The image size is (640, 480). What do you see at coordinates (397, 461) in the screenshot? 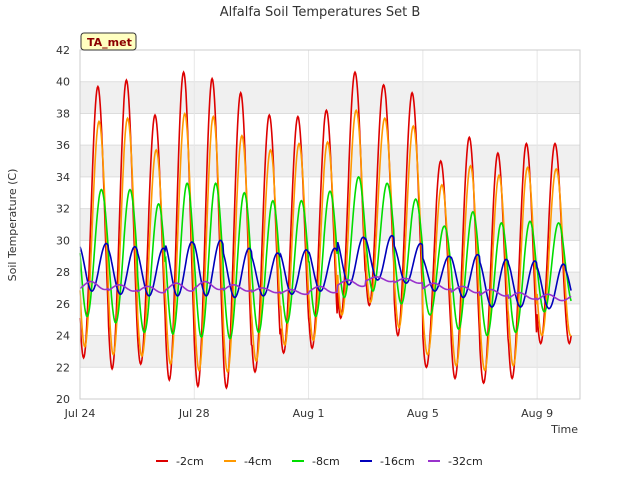
I see `legend-label: -16cm` at bounding box center [397, 461].